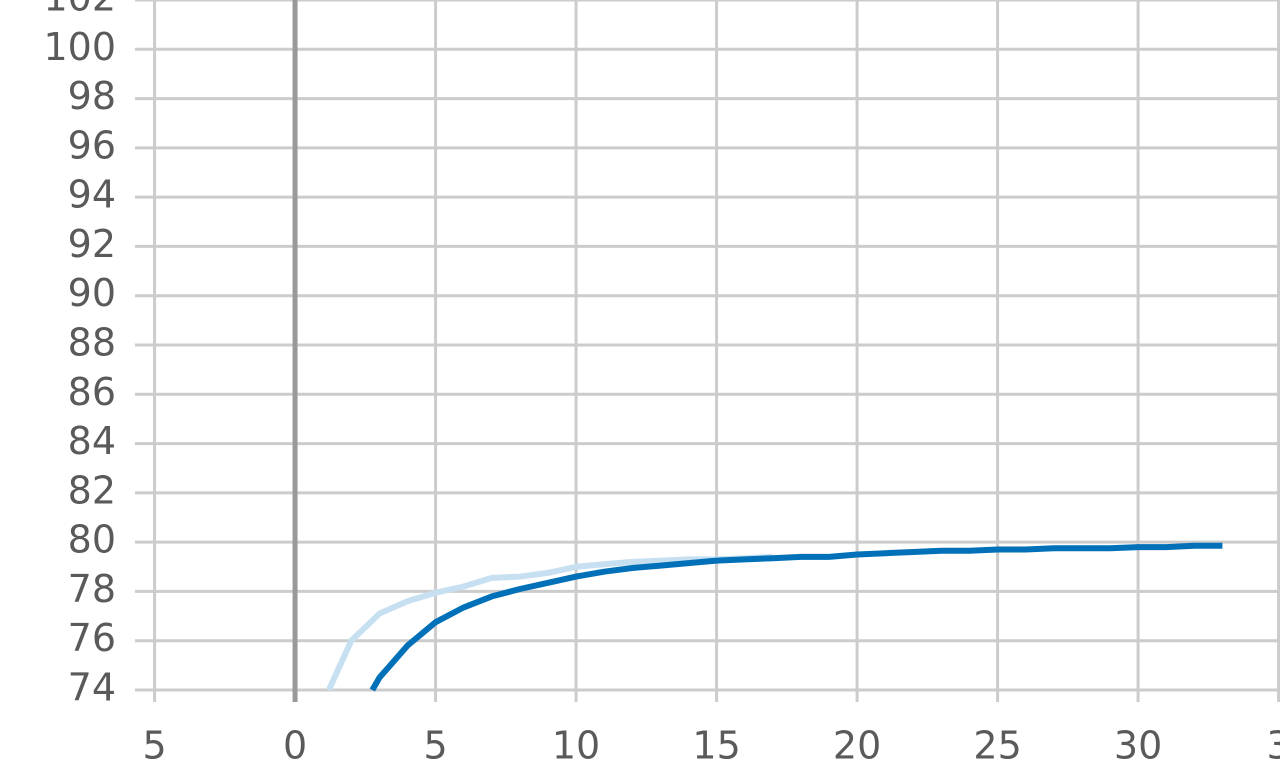  I want to click on y-tick-label: 84, so click(92, 441).